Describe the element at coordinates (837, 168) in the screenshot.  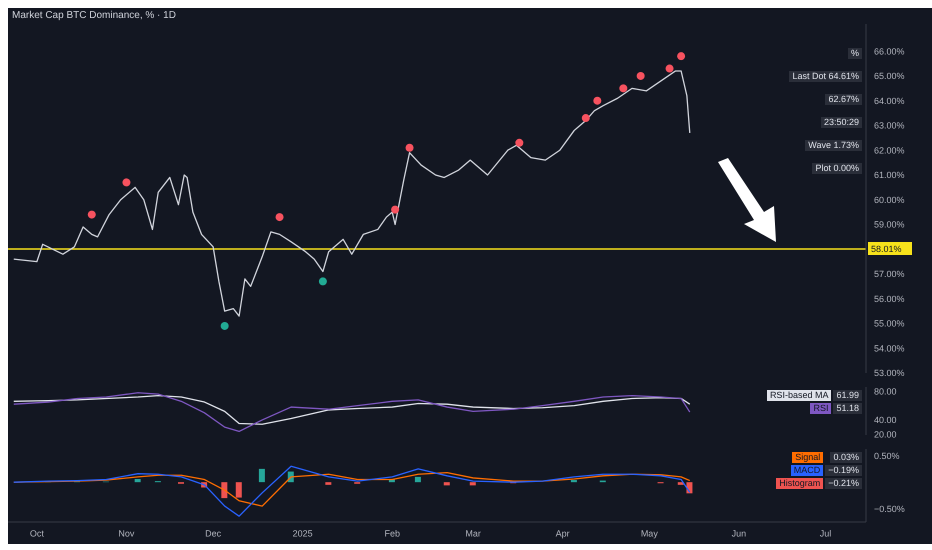
I see `annotation: Plot 0.00%` at that location.